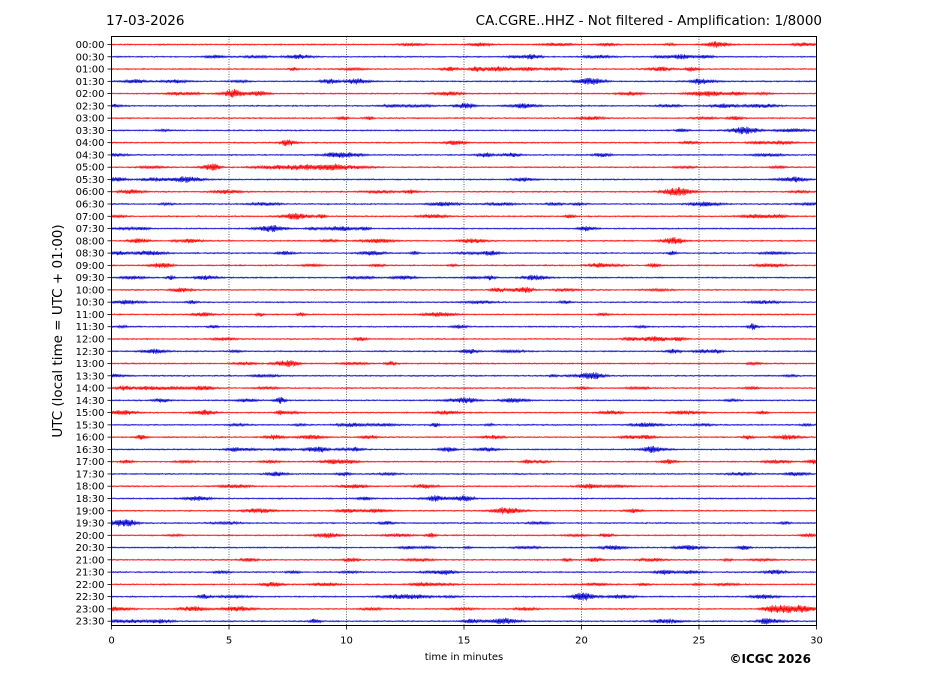 The width and height of the screenshot is (927, 696). What do you see at coordinates (90, 155) in the screenshot?
I see `y-tick-label-9: 04:30` at bounding box center [90, 155].